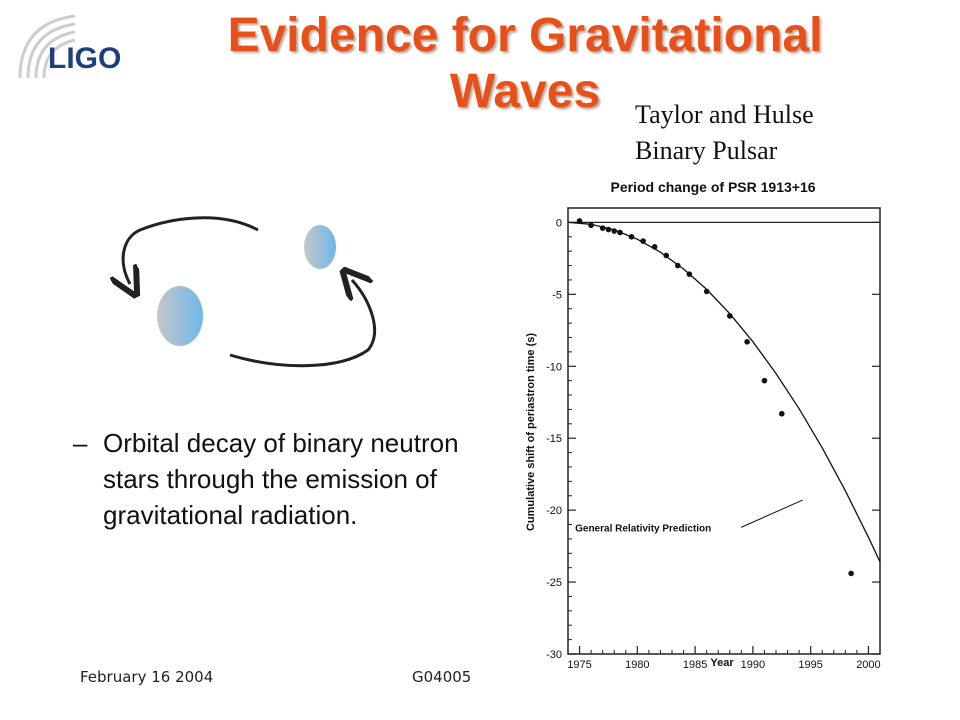 The width and height of the screenshot is (960, 720). Describe the element at coordinates (724, 114) in the screenshot. I see `caption-line-1: Taylor and Hulse` at that location.